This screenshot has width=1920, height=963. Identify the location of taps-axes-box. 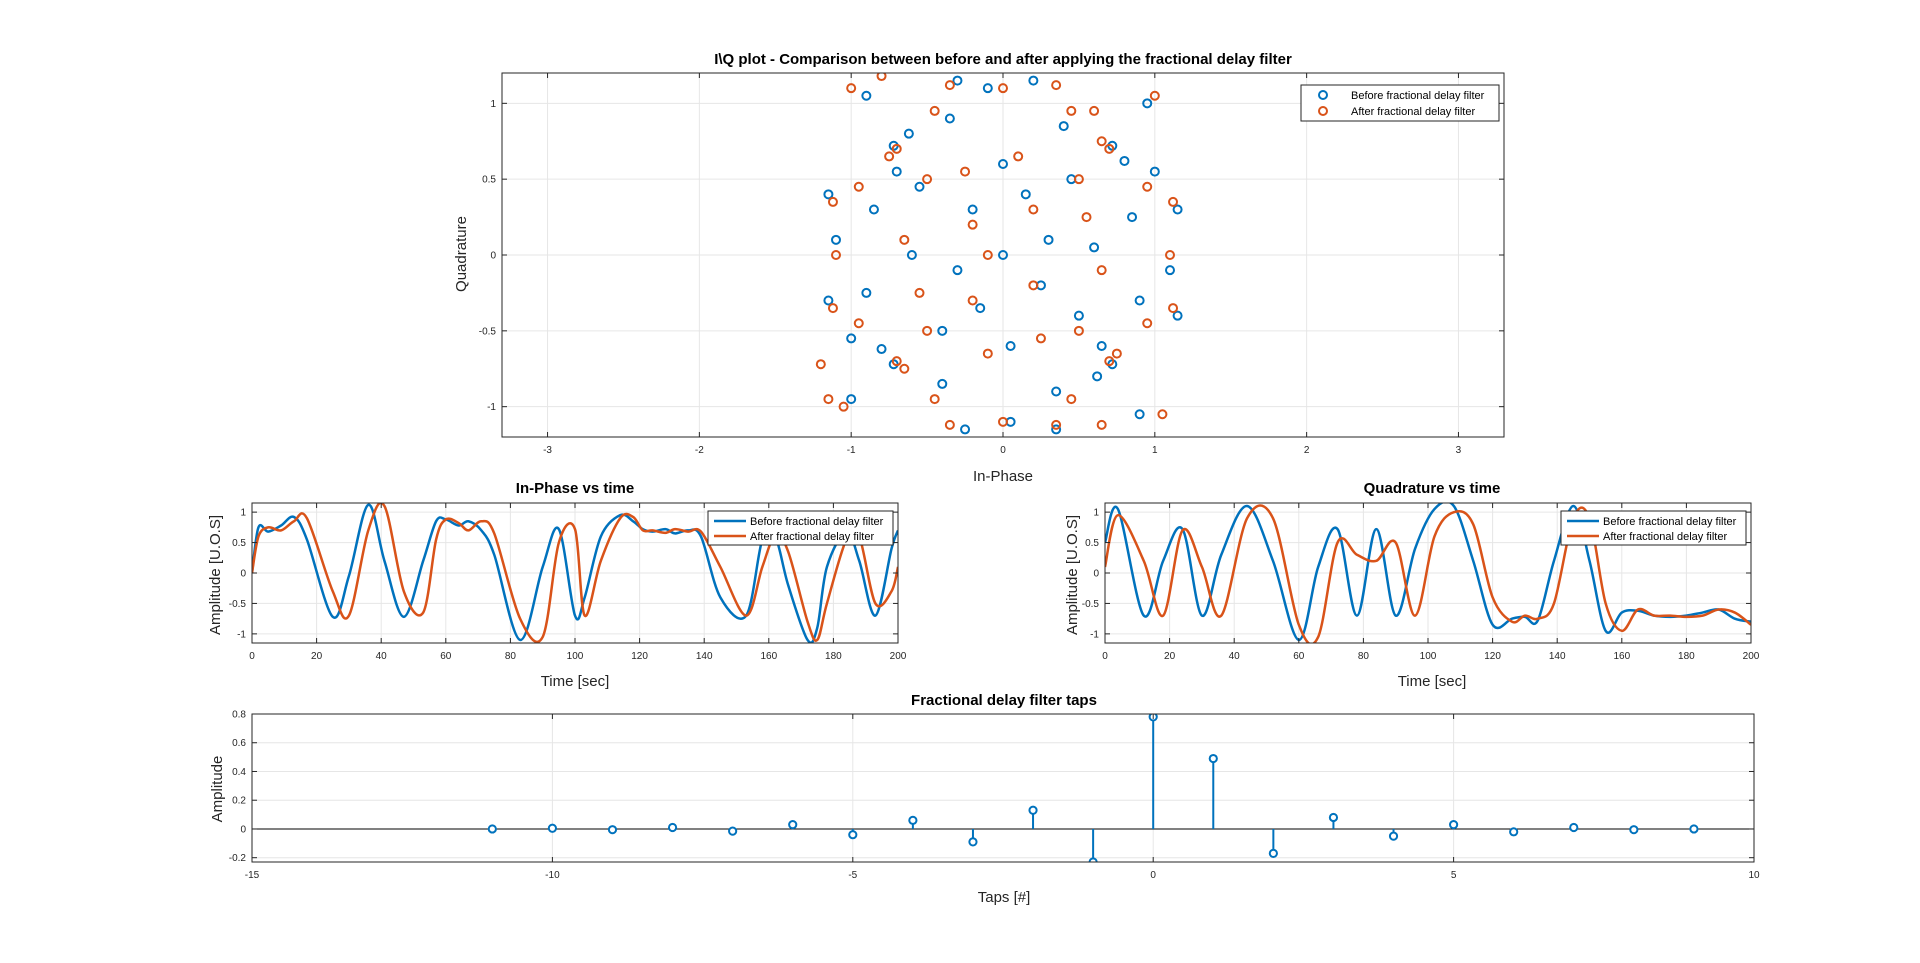
(1003, 788).